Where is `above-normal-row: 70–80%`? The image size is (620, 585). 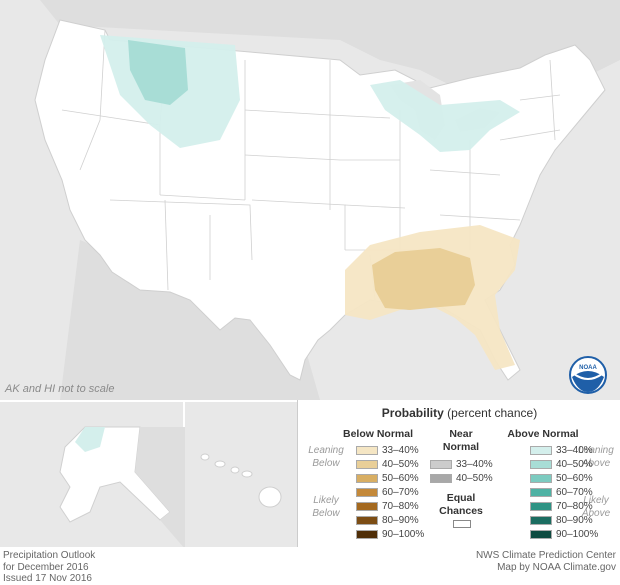 above-normal-row: 70–80% is located at coordinates (561, 506).